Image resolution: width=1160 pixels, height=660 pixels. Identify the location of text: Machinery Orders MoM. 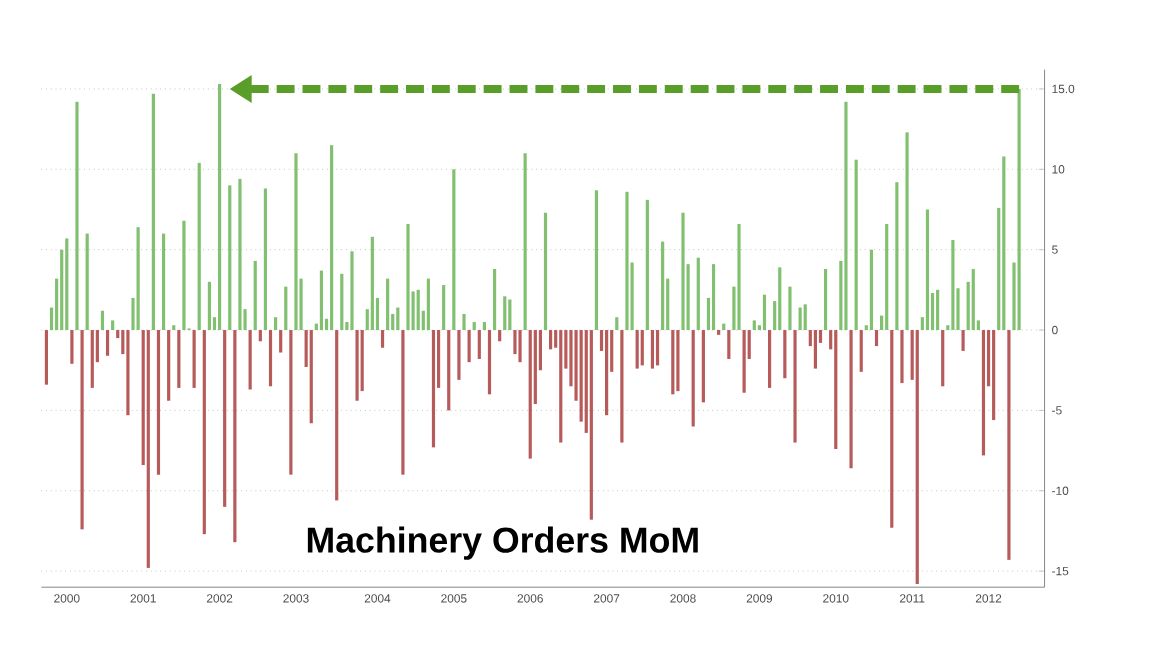
(502, 543).